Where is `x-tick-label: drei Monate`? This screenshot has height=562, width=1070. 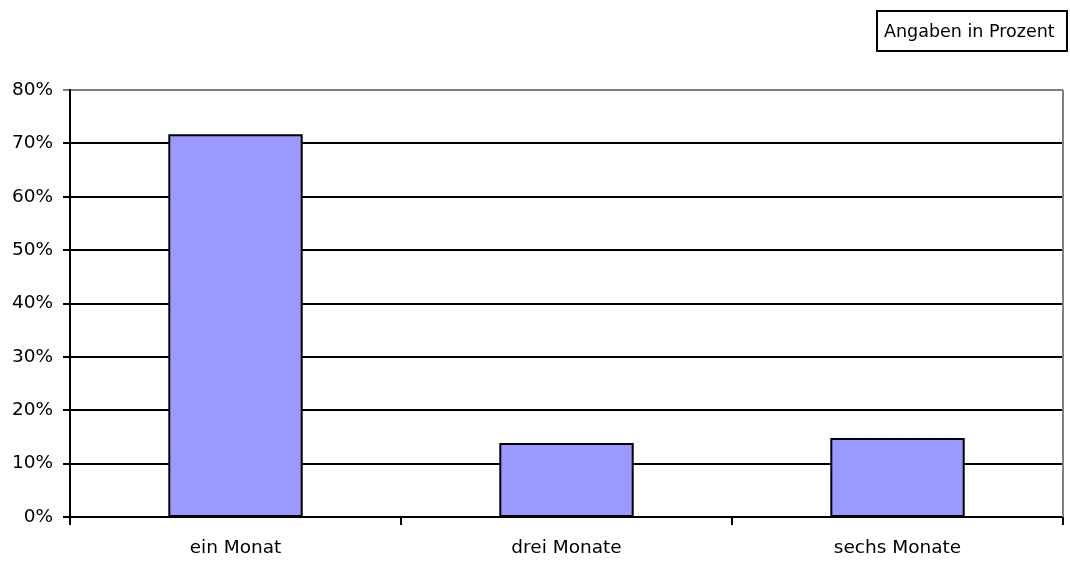
x-tick-label: drei Monate is located at coordinates (566, 546).